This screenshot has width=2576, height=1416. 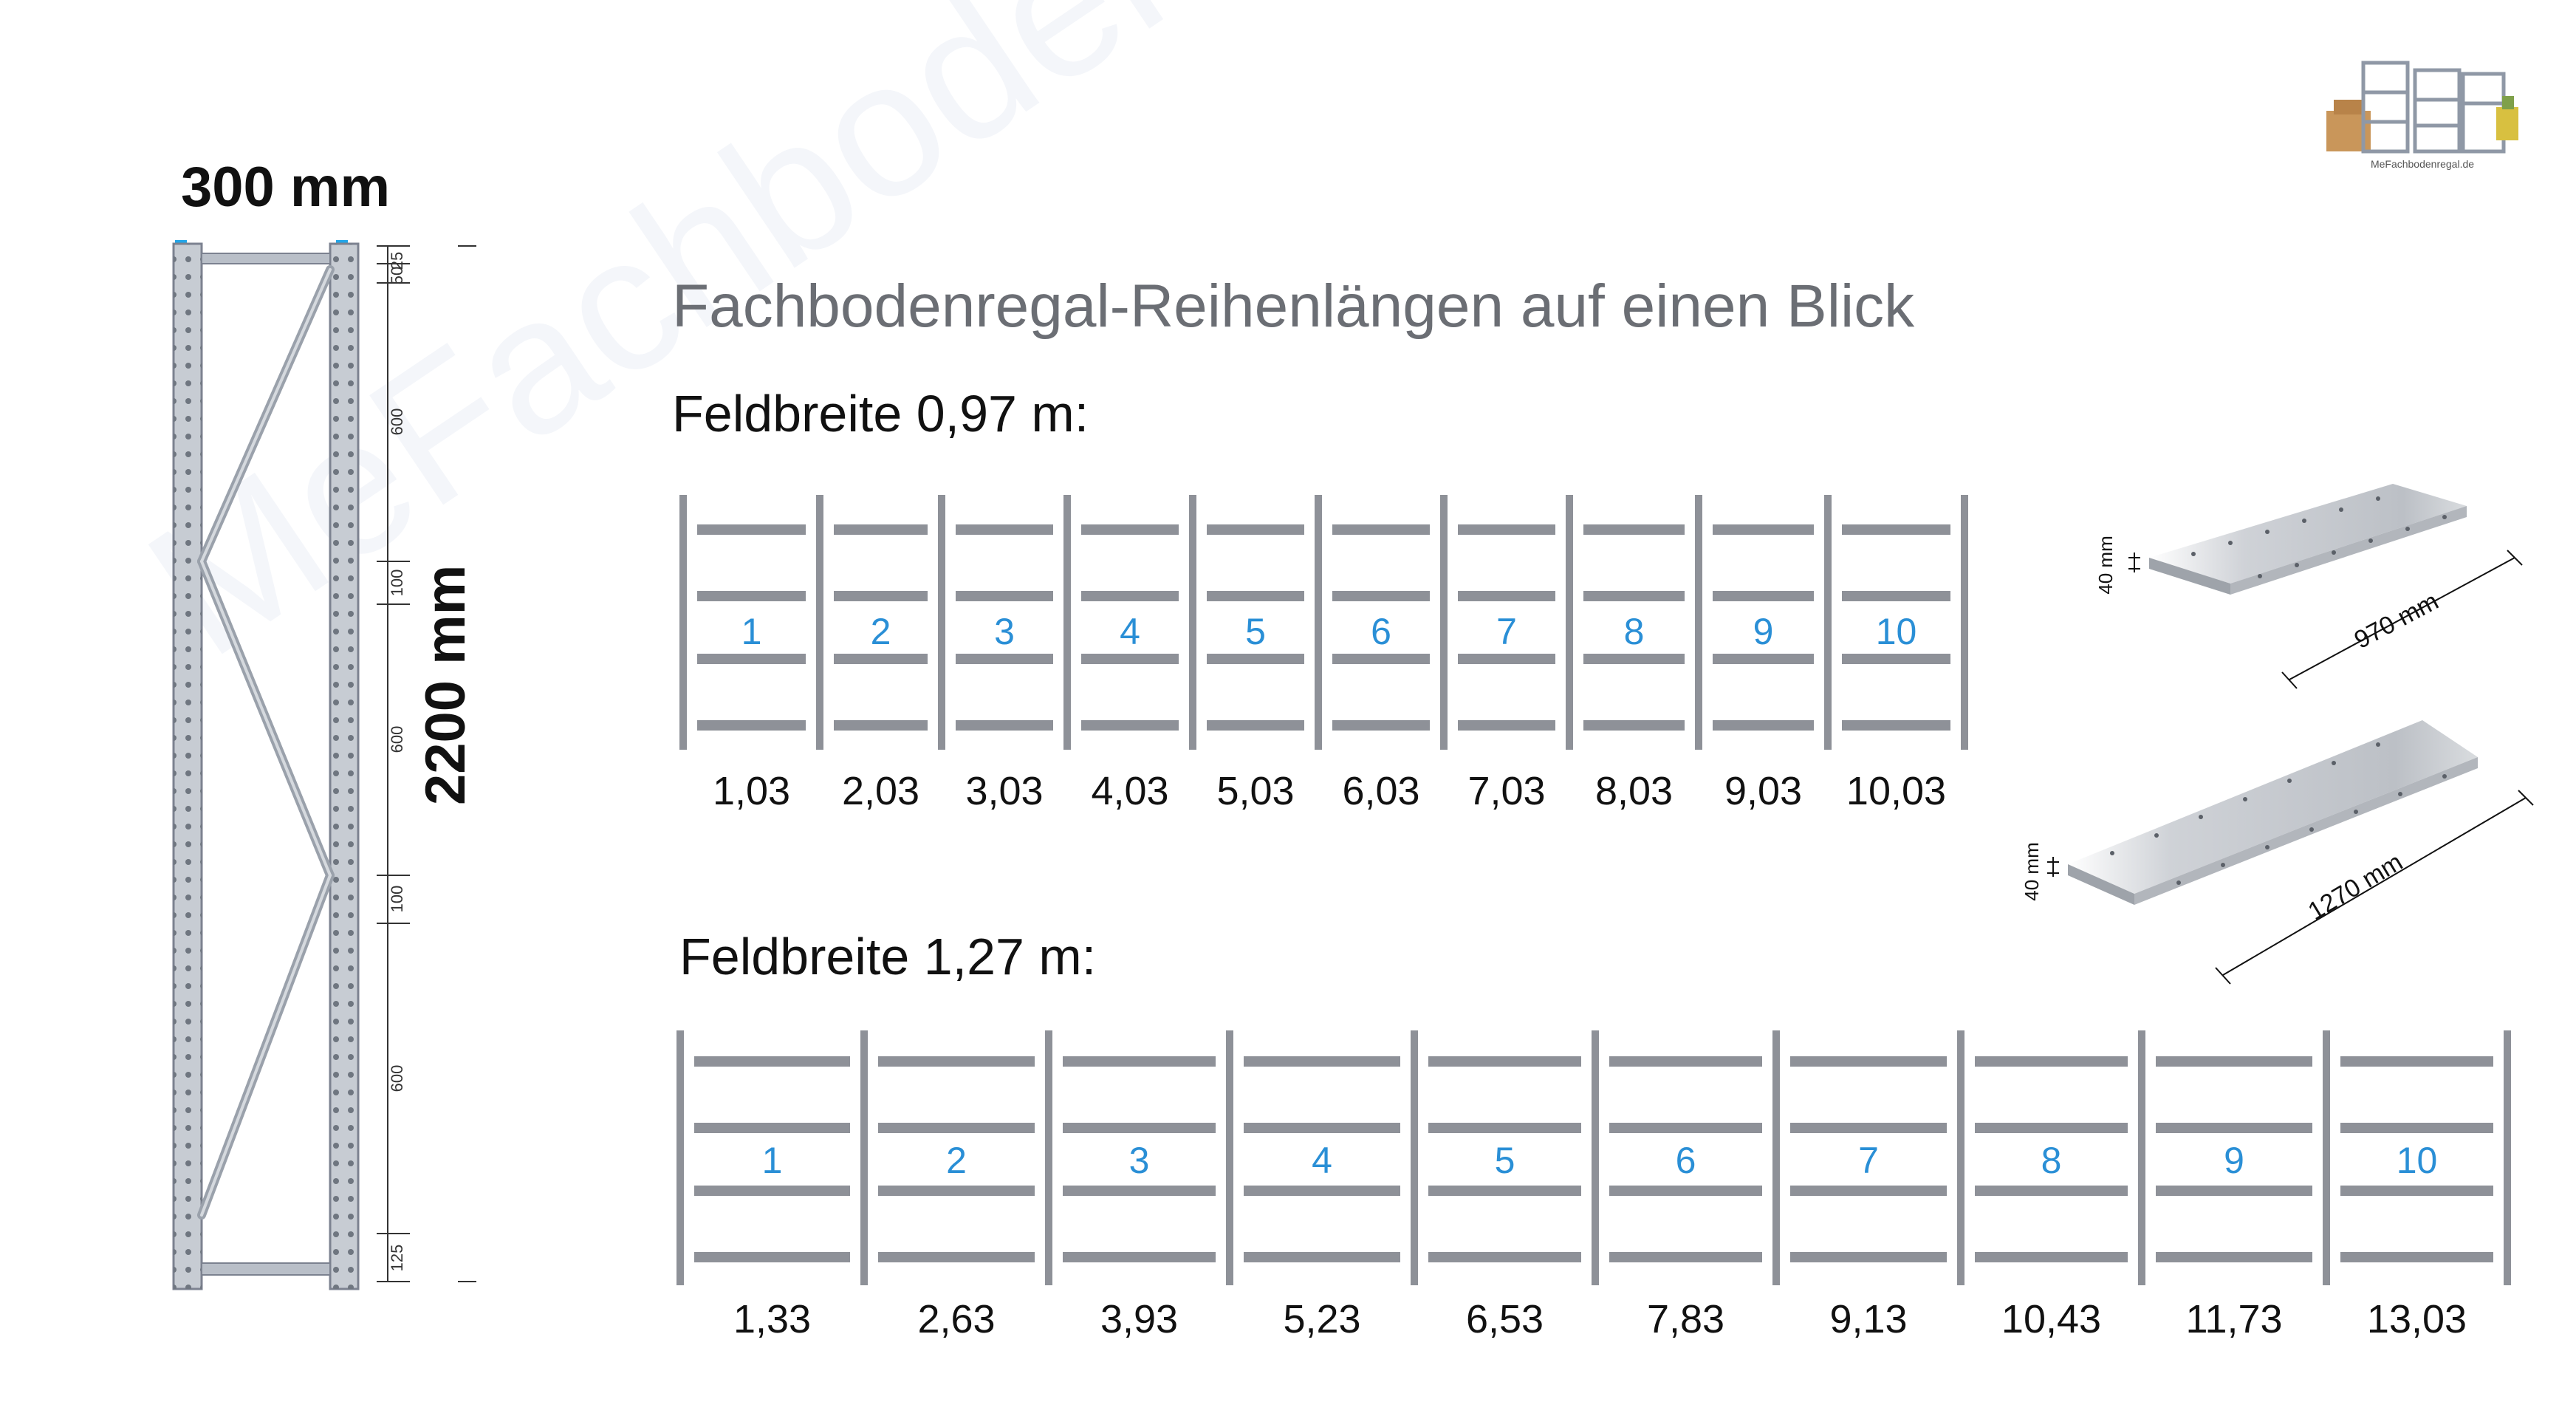 What do you see at coordinates (1763, 631) in the screenshot?
I see `field-number: 9` at bounding box center [1763, 631].